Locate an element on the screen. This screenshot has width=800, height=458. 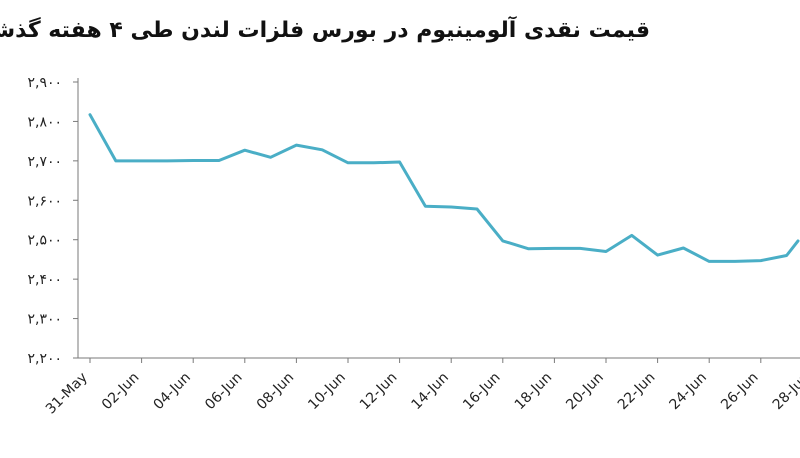
y-tick-label: ۲,۲۰۰ is located at coordinates (44, 359).